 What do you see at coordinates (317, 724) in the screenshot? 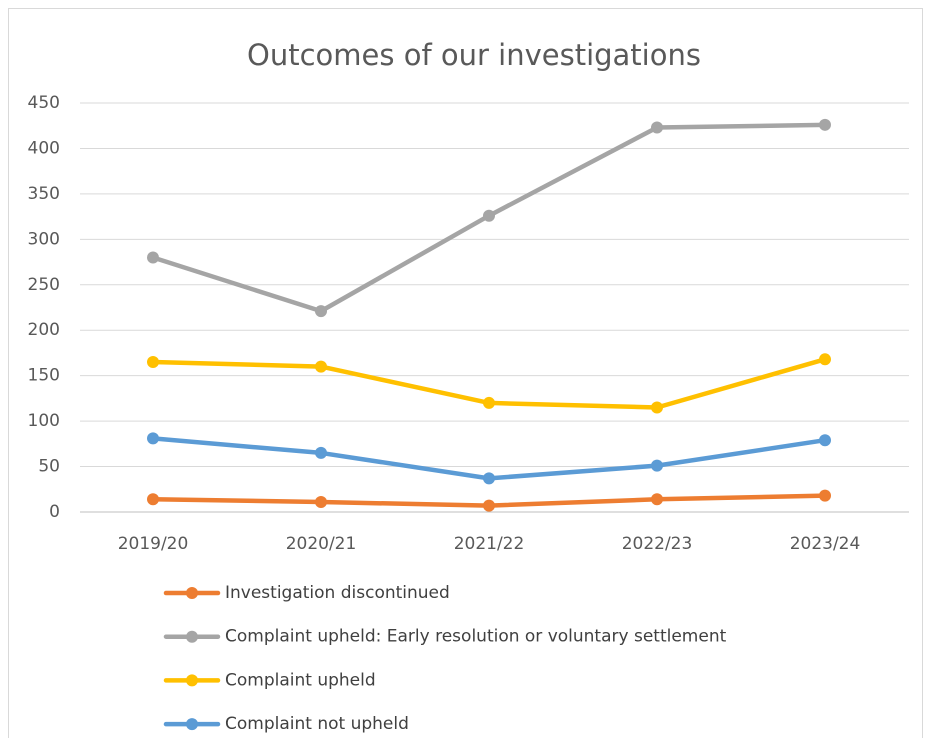
I see `legend-text: Complaint not upheld` at bounding box center [317, 724].